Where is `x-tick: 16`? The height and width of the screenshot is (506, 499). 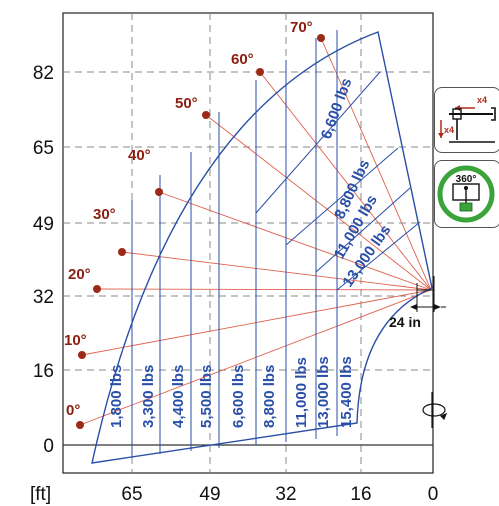 x-tick: 16 is located at coordinates (360, 494).